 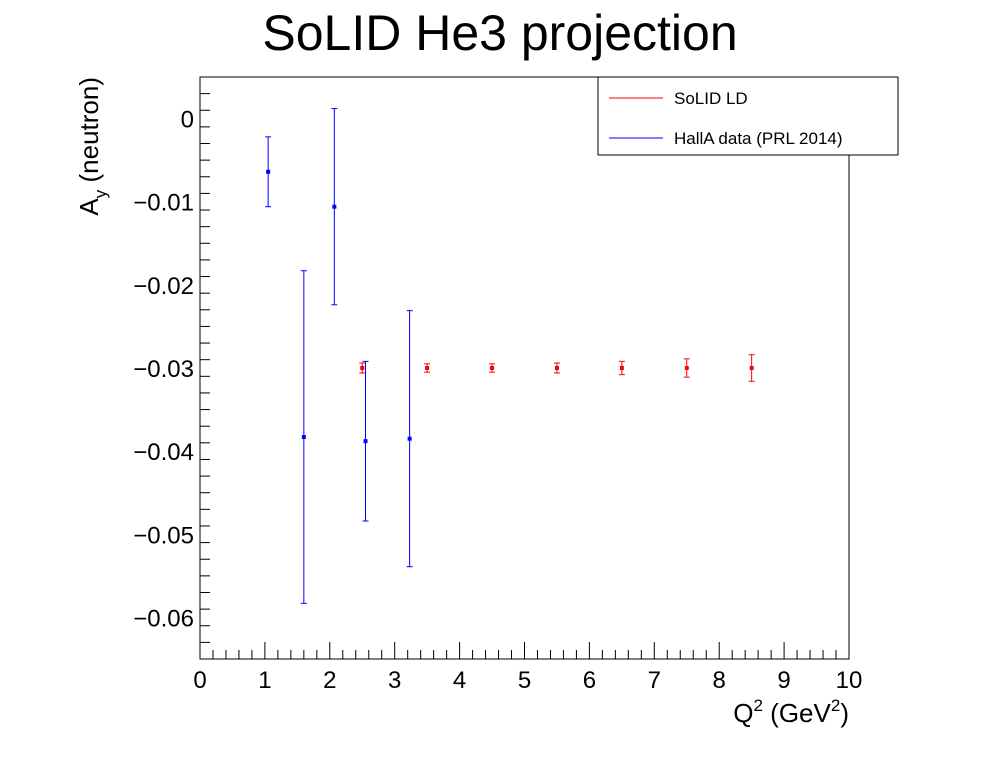 I want to click on x-axis-tick-labels: 0 1 2 3 4 5 6 7 8 9 10, so click(x=527, y=680).